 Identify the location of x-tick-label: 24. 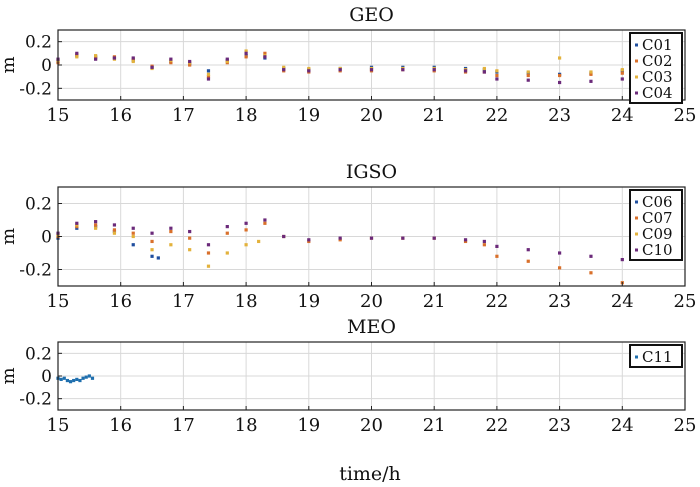
(622, 115).